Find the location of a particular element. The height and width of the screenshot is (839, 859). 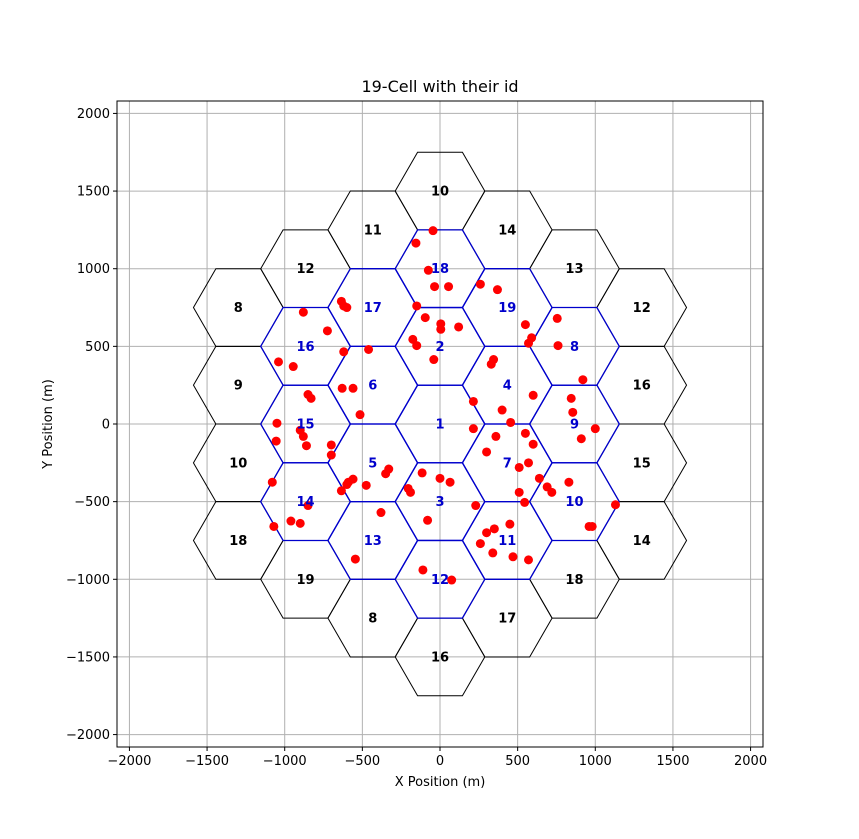

x-tick-label: 2000 is located at coordinates (750, 761).